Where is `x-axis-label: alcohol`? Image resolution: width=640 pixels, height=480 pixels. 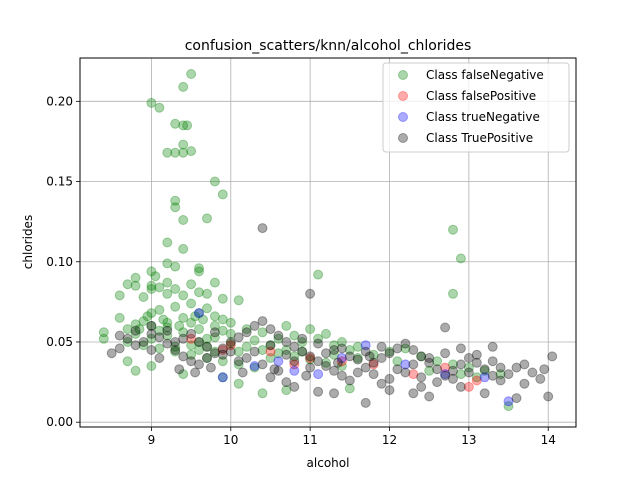
x-axis-label: alcohol is located at coordinates (328, 463).